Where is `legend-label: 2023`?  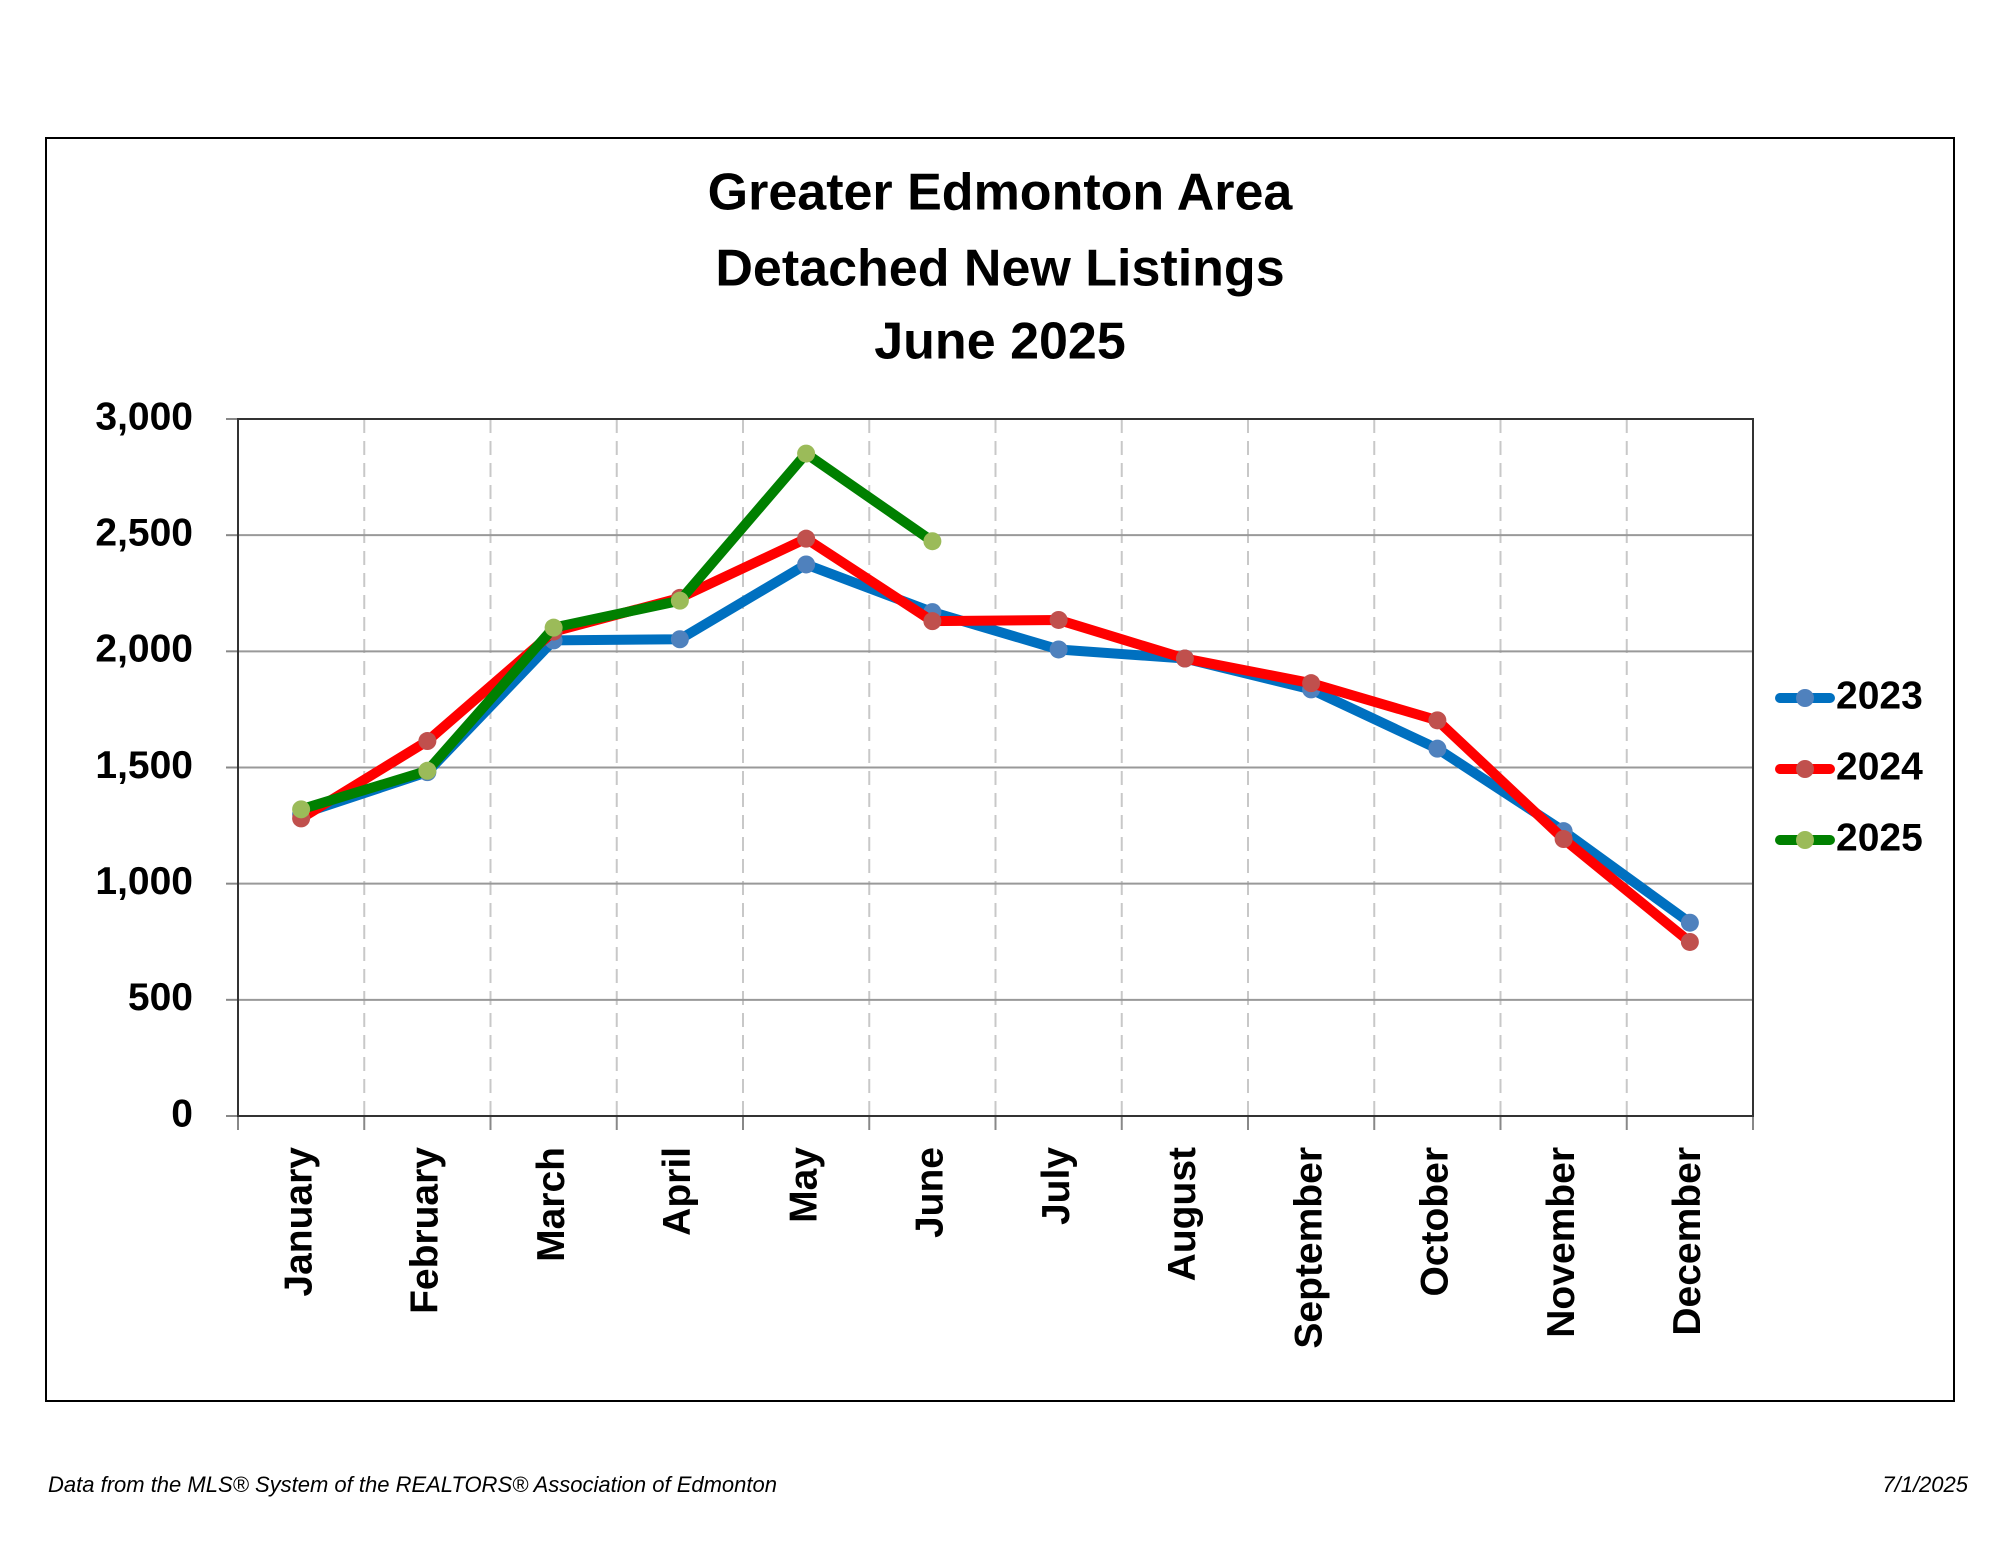 legend-label: 2023 is located at coordinates (1879, 695).